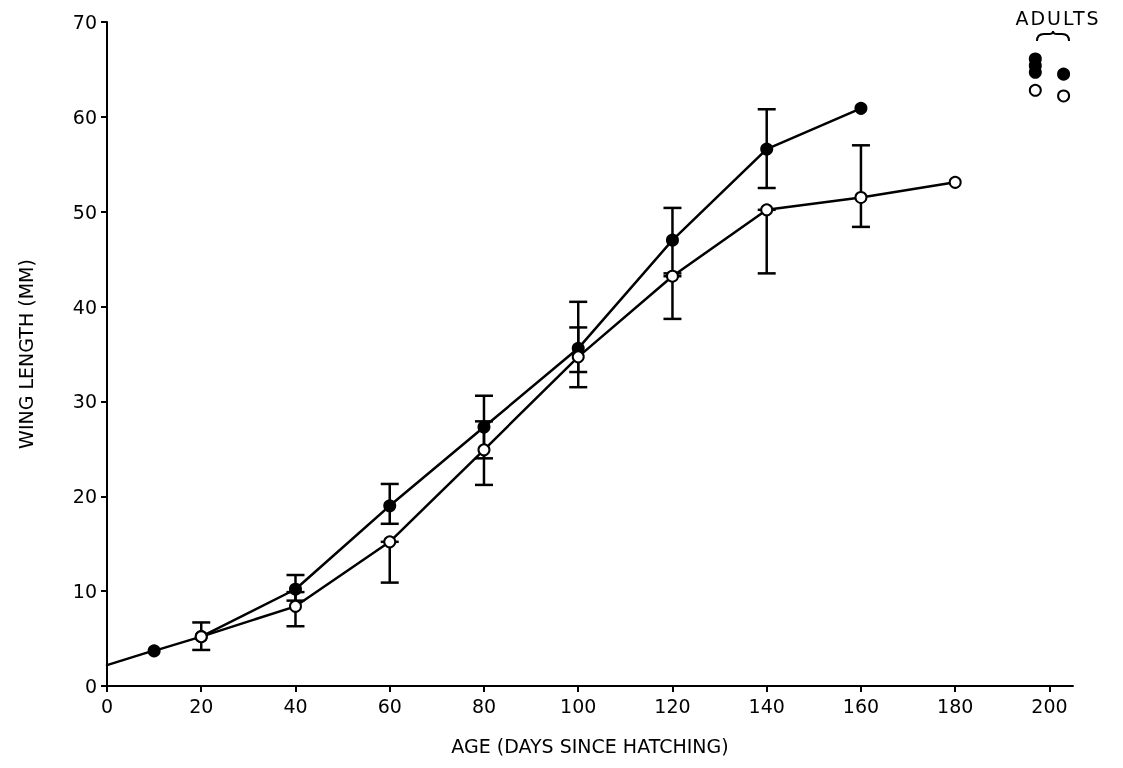 This screenshot has height=768, width=1123. Describe the element at coordinates (84, 22) in the screenshot. I see `y-tick-label: 70` at that location.